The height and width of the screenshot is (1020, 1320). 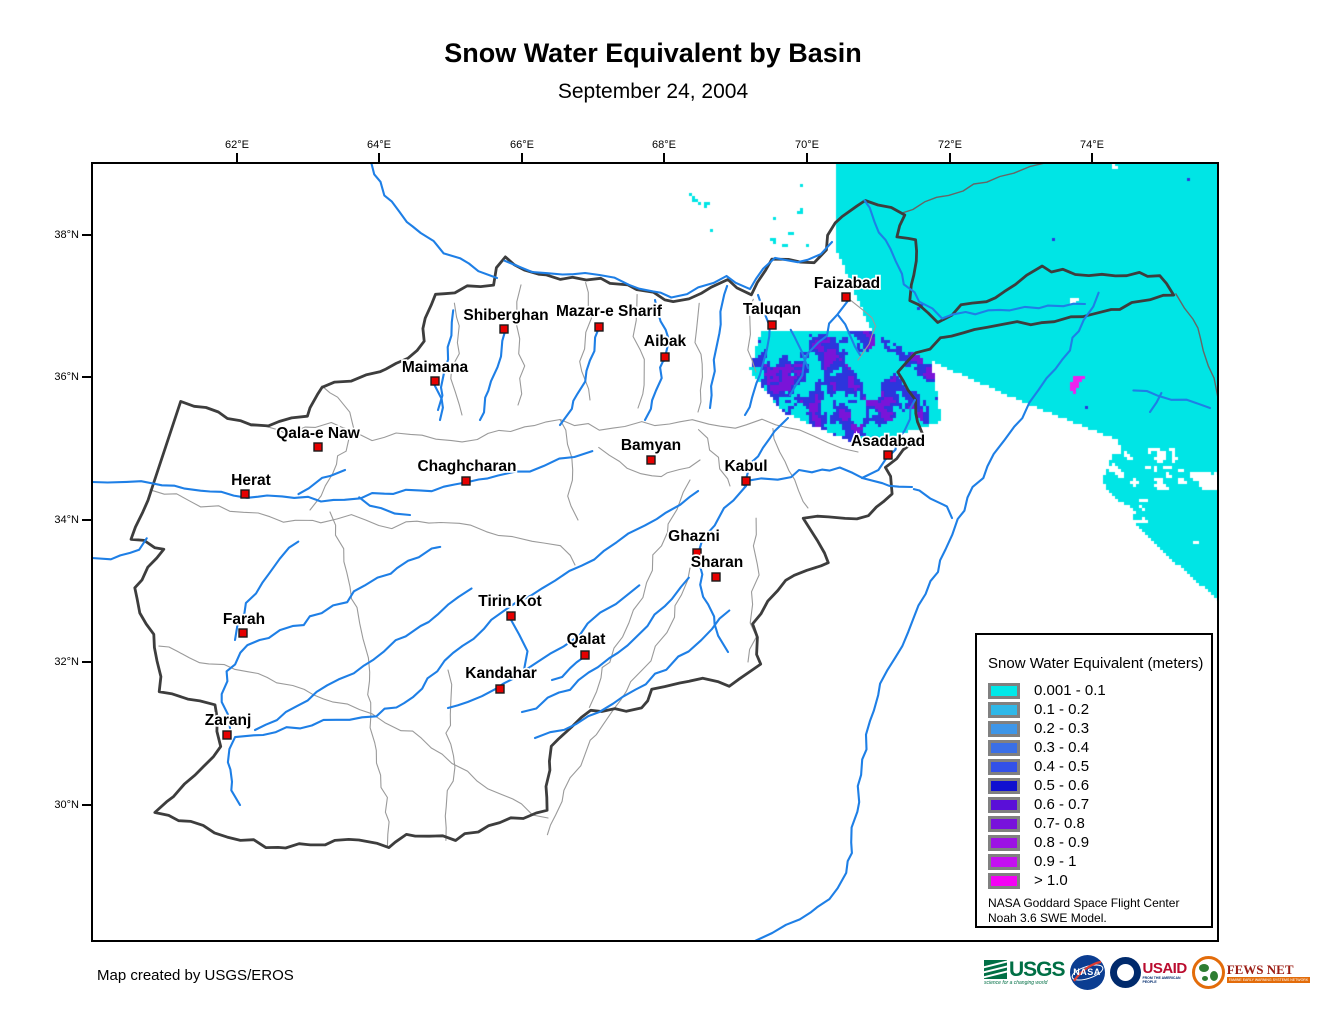 I want to click on legend-item-label: 0.2 - 0.3, so click(x=1062, y=728).